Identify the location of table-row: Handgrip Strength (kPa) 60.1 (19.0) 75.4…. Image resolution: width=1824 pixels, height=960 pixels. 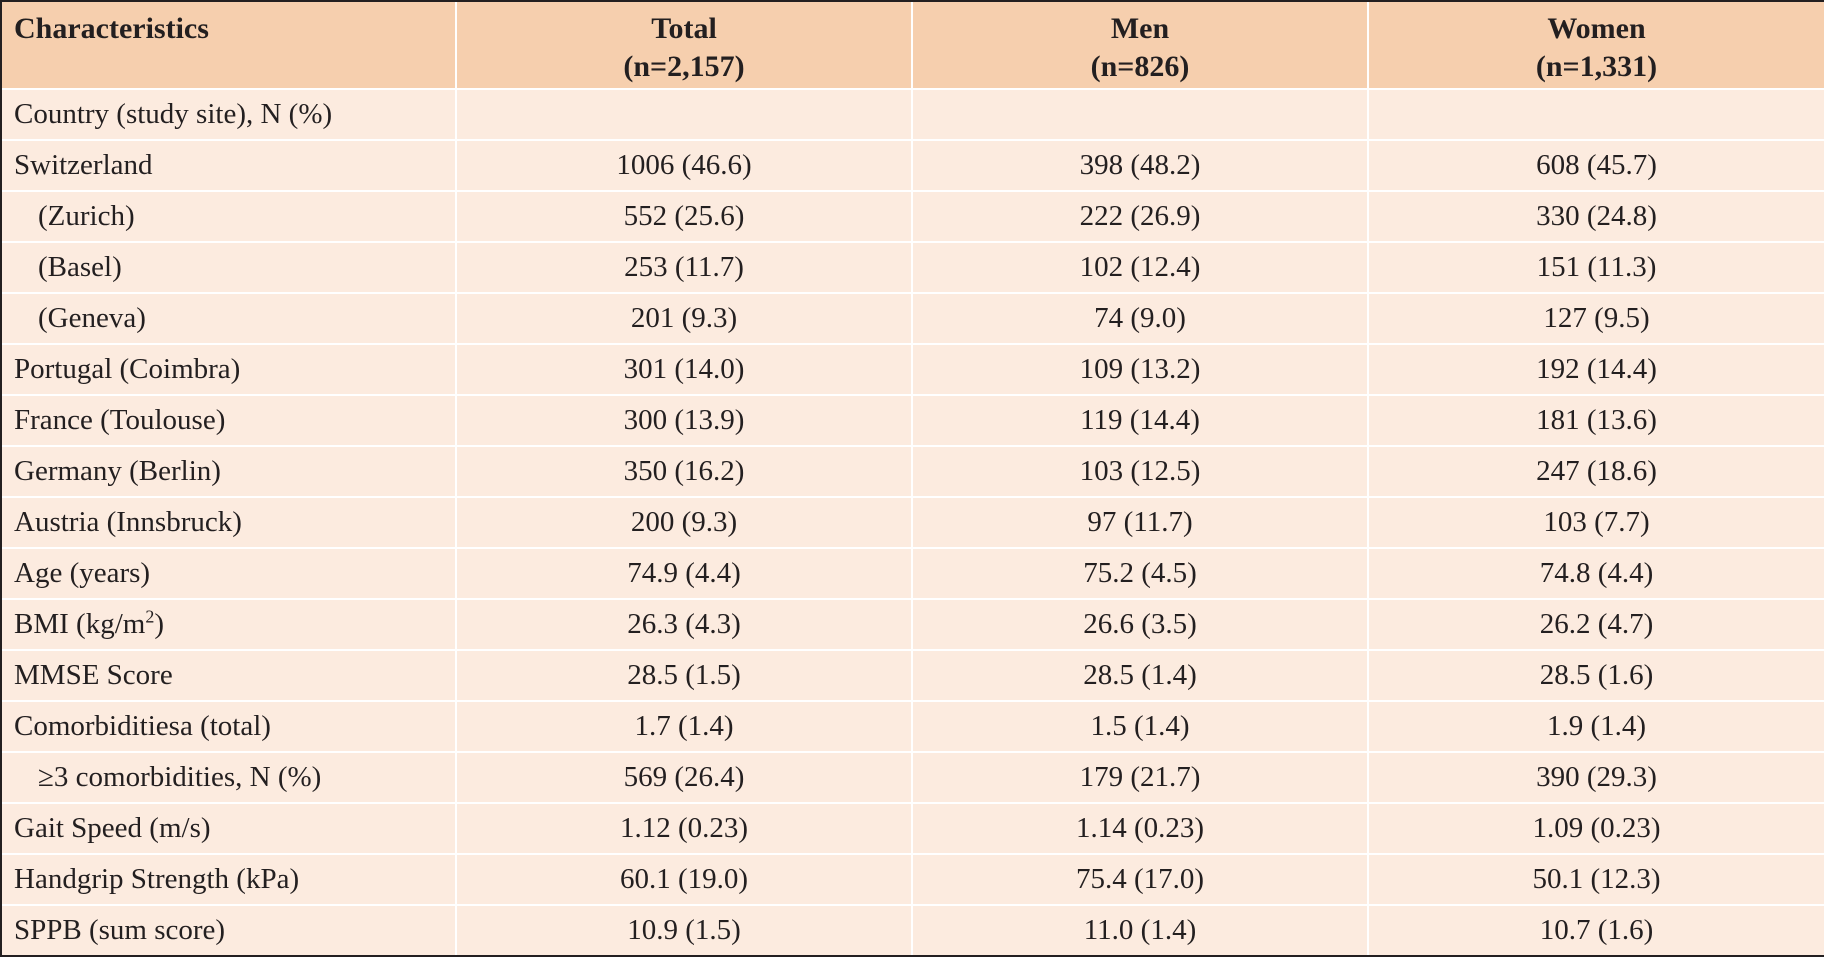
(912, 879).